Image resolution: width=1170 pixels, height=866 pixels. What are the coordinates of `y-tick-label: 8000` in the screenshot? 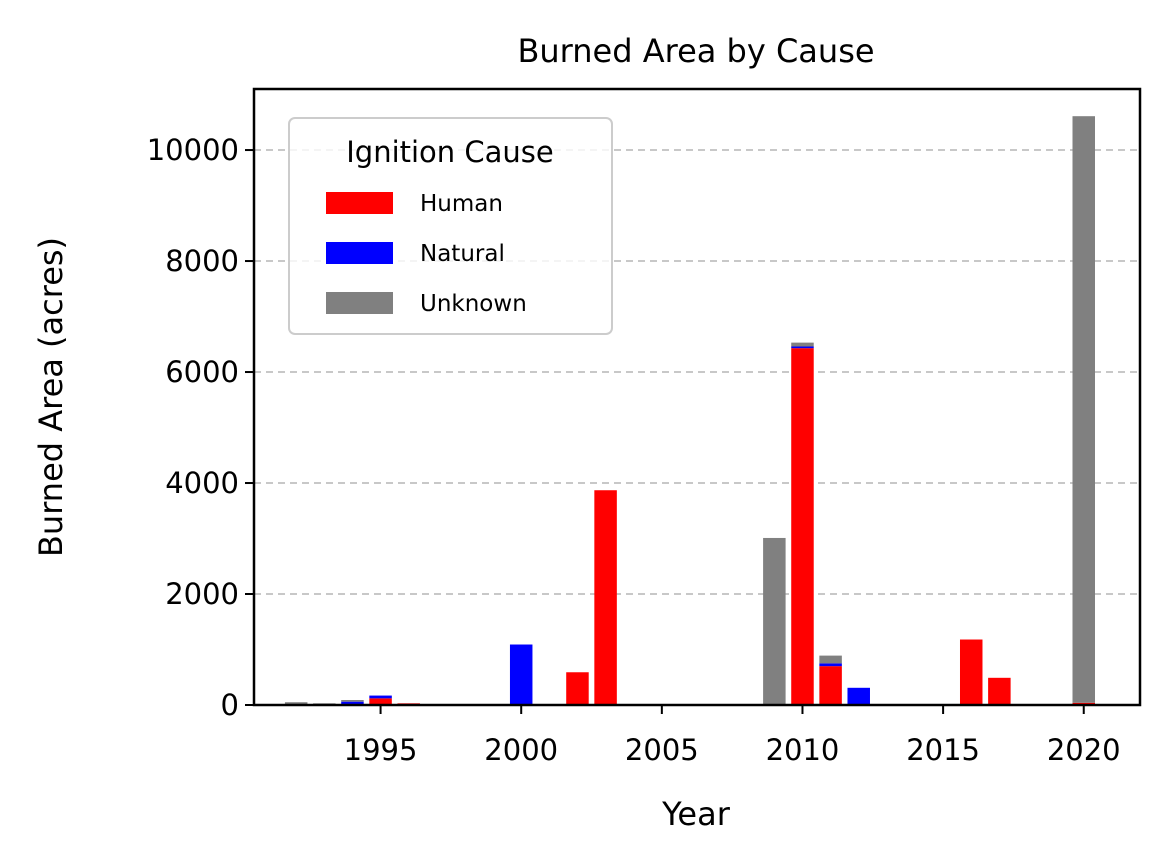 It's located at (202, 261).